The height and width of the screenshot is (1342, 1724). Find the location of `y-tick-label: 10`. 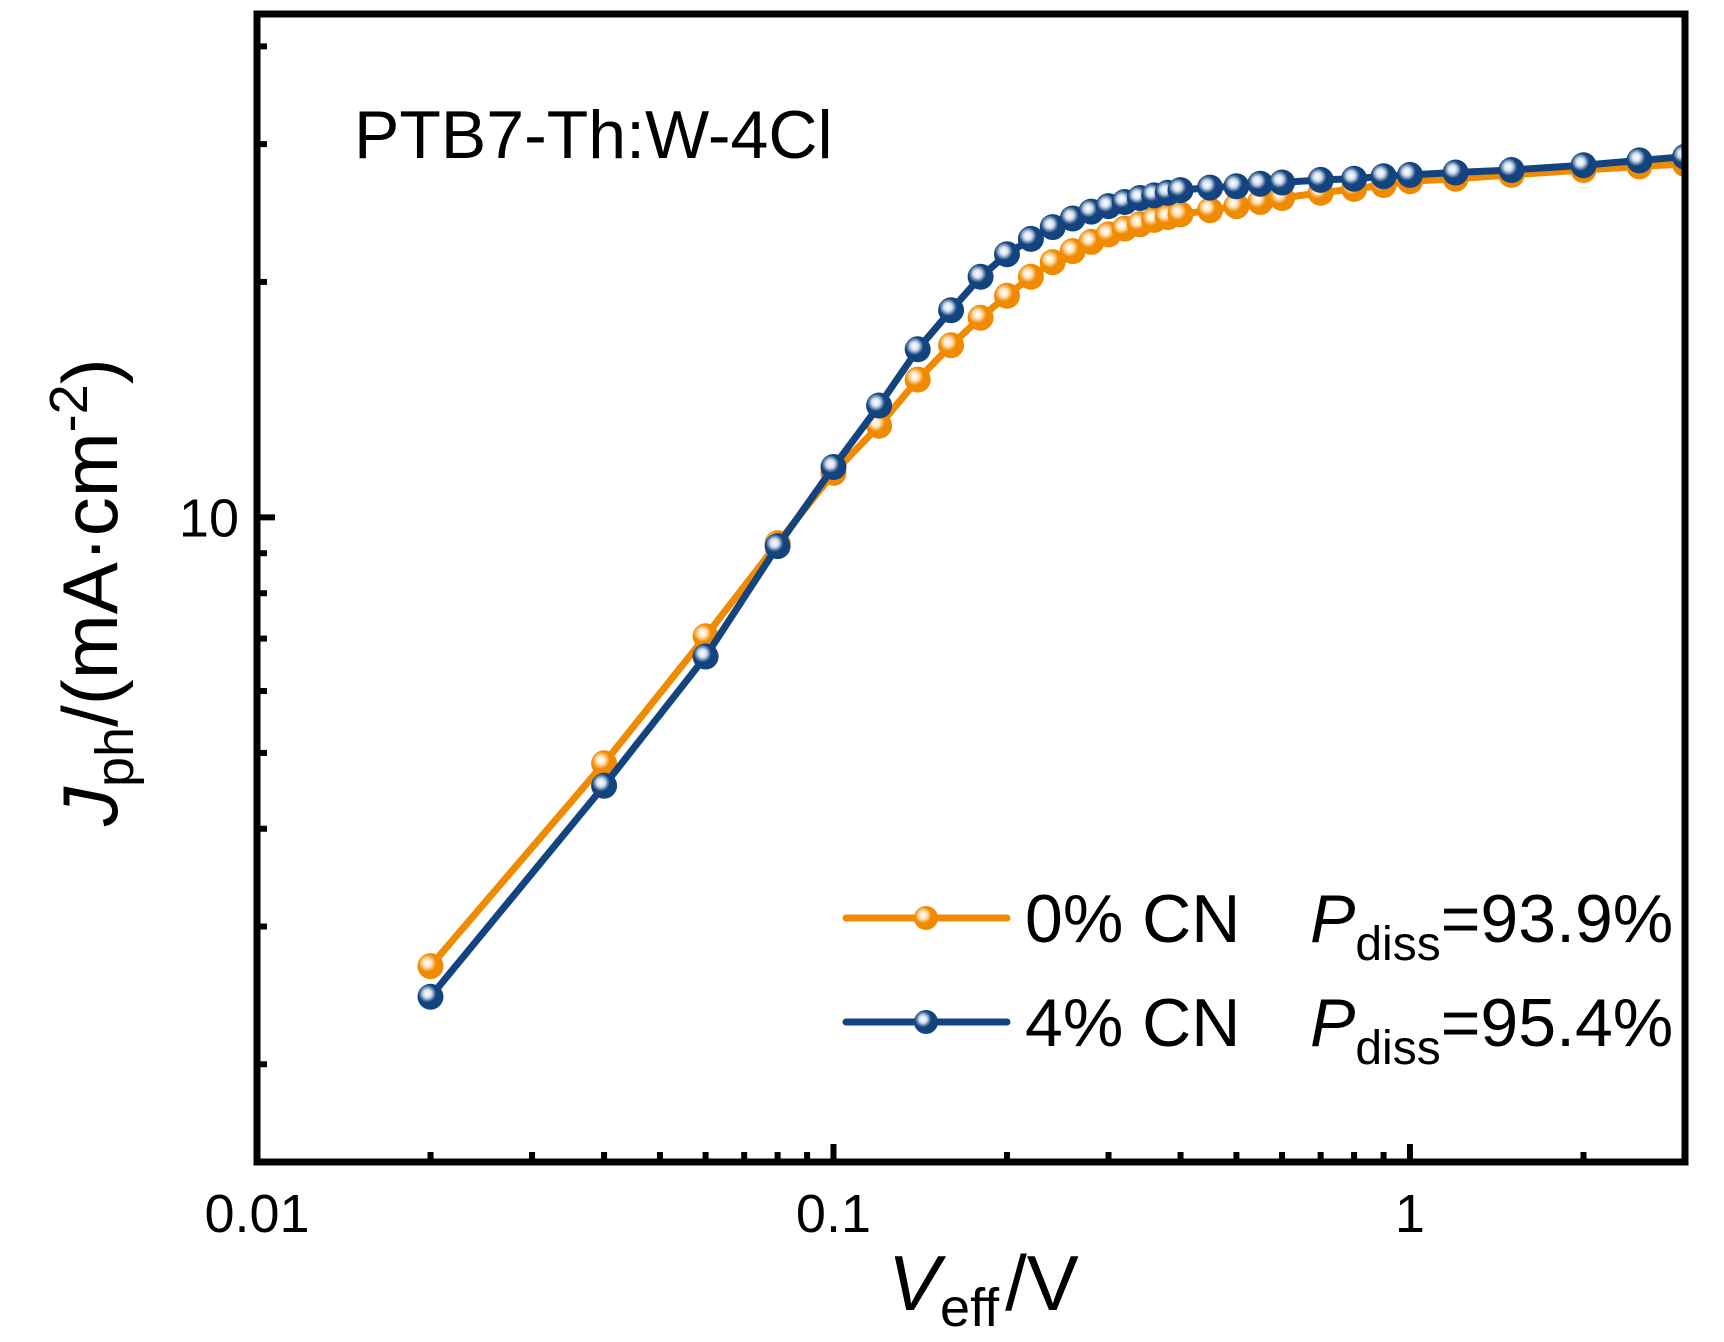

y-tick-label: 10 is located at coordinates (209, 518).